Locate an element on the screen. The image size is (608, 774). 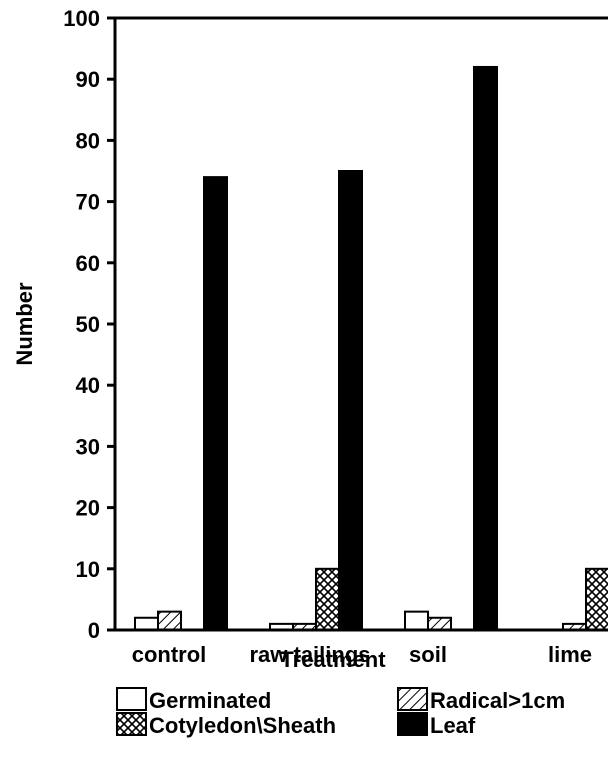
legend-swatch-diagonal is located at coordinates (412, 699).